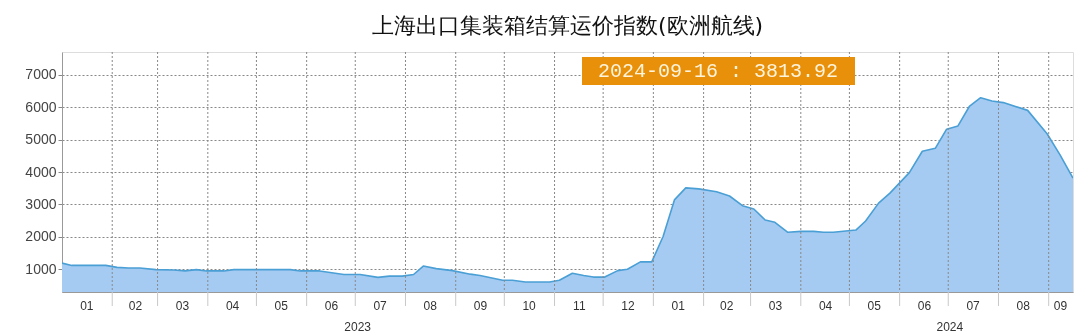 Image resolution: width=1080 pixels, height=336 pixels. What do you see at coordinates (41, 106) in the screenshot?
I see `y-tick-label: 6000` at bounding box center [41, 106].